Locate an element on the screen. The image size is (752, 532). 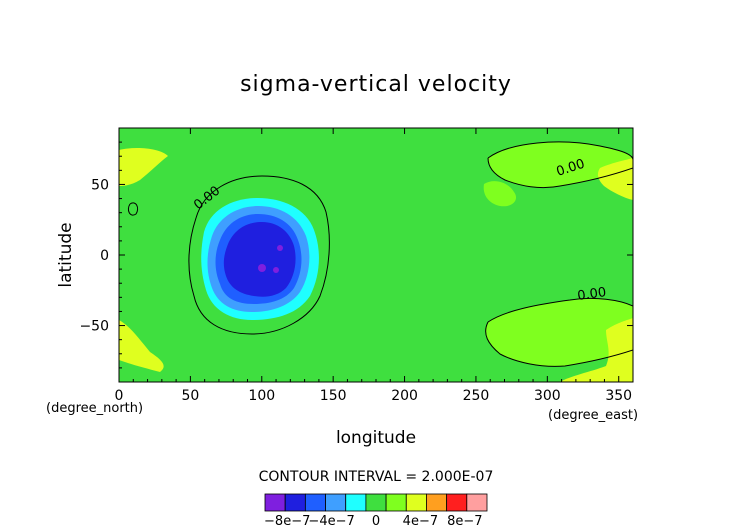
colorbar-tick-label: −4e−7 is located at coordinates (331, 521).